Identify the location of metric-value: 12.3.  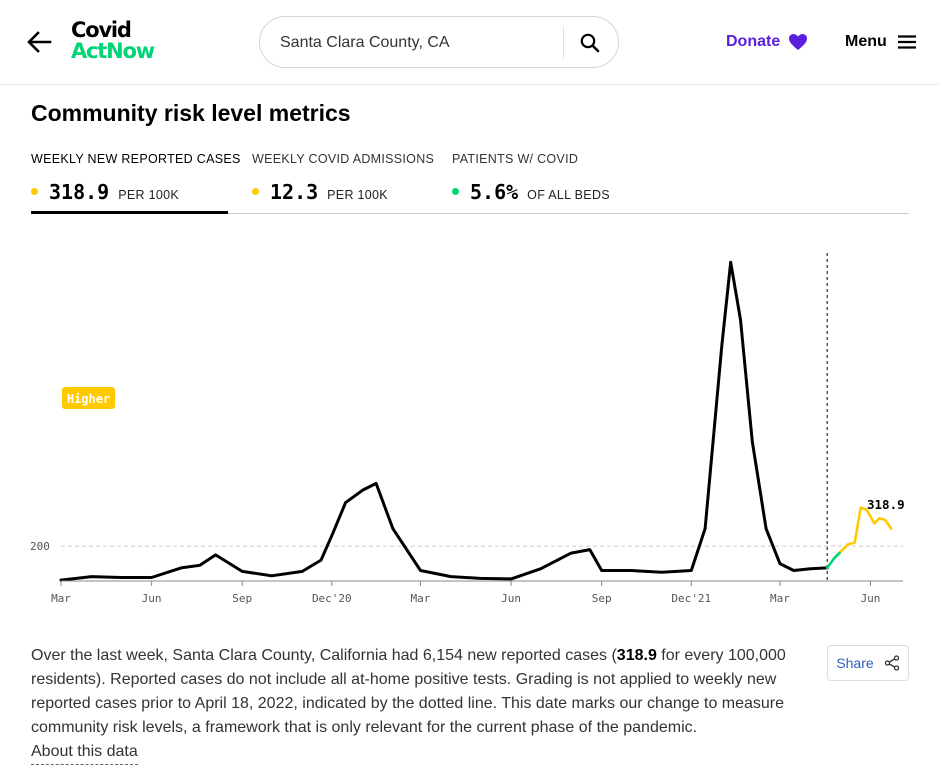
(294, 192).